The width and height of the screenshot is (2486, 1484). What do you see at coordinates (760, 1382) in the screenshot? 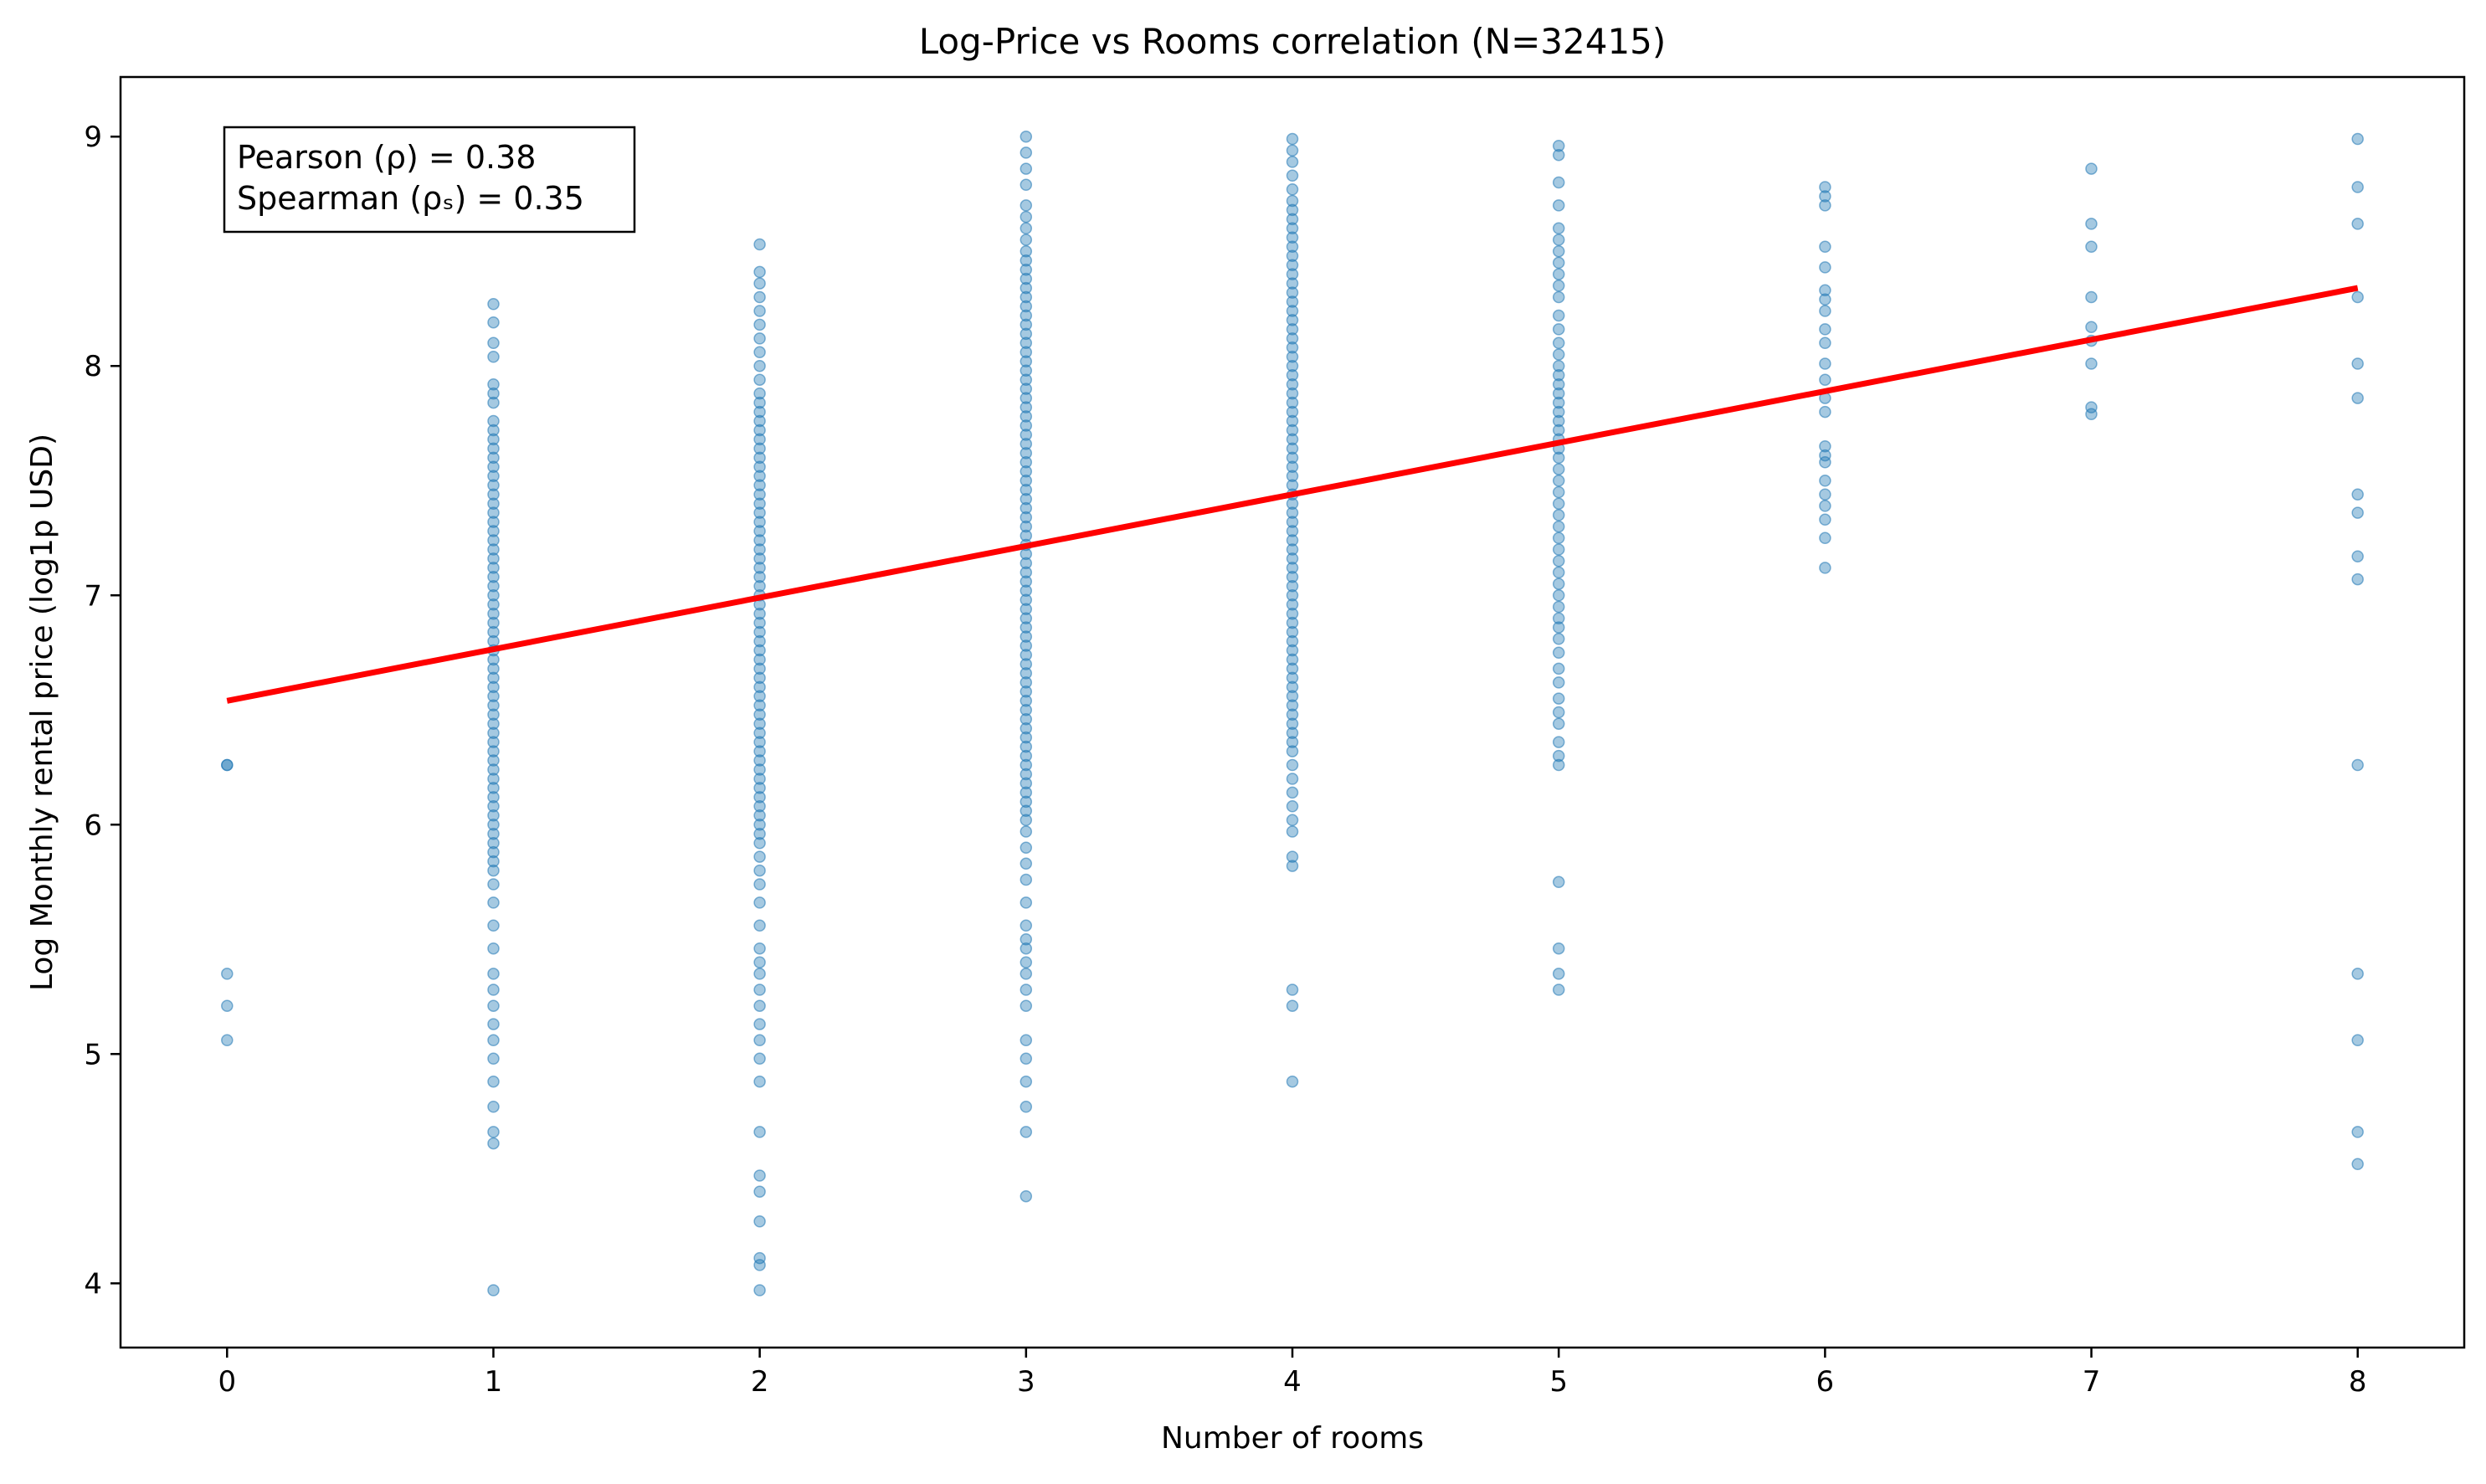
I see `x-tick-label: 2` at bounding box center [760, 1382].